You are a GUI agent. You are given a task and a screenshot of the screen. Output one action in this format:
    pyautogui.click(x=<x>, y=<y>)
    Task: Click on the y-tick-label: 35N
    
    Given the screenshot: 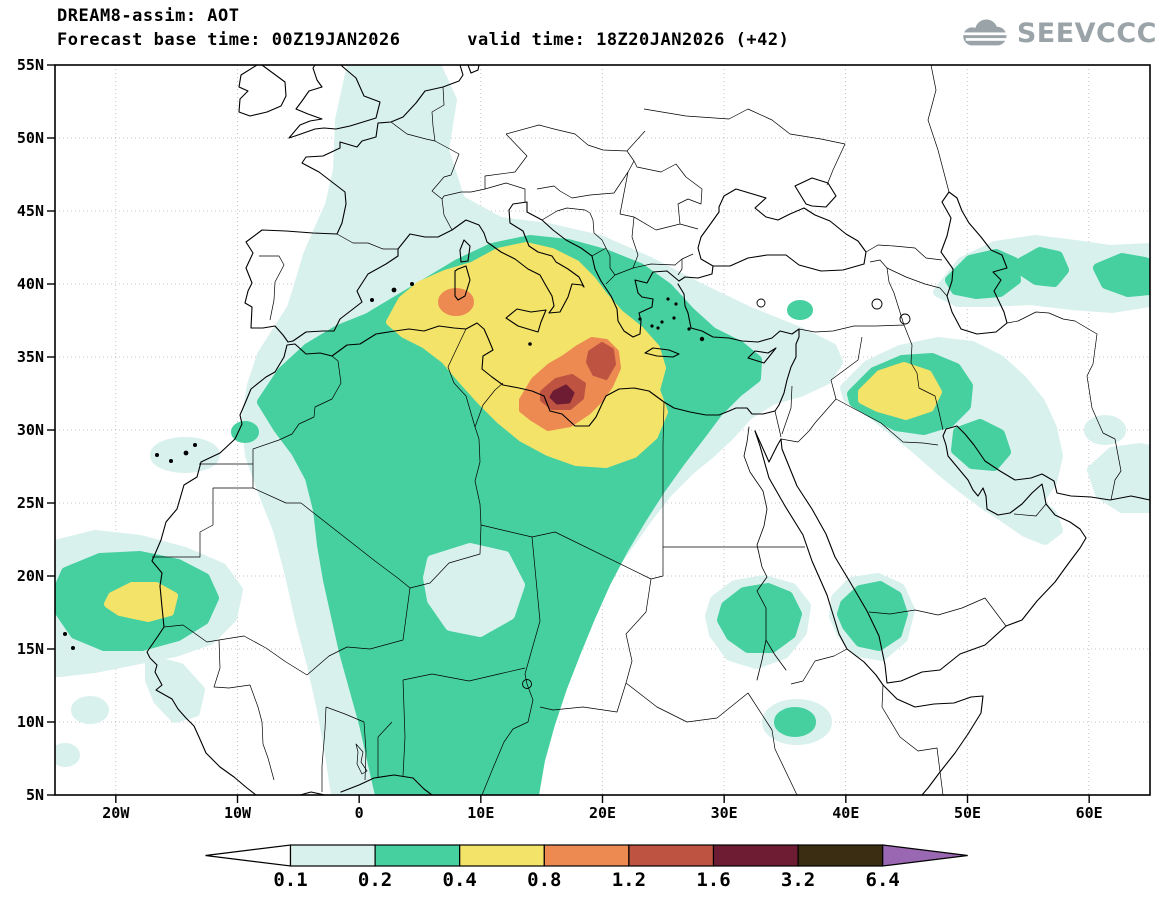 What is the action you would take?
    pyautogui.click(x=30, y=357)
    